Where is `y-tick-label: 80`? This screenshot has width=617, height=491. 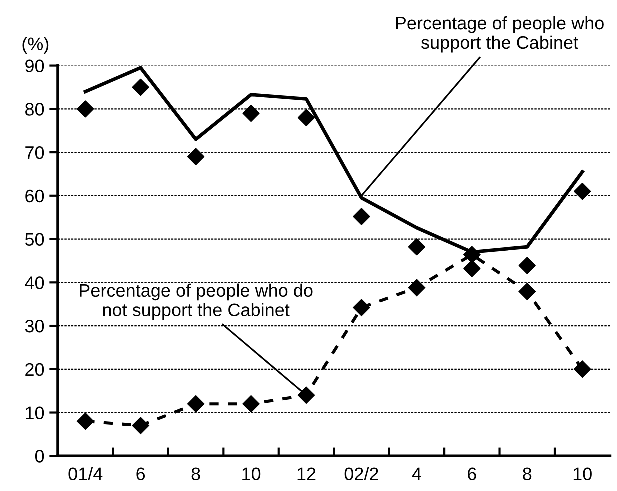 y-tick-label: 80 is located at coordinates (35, 109).